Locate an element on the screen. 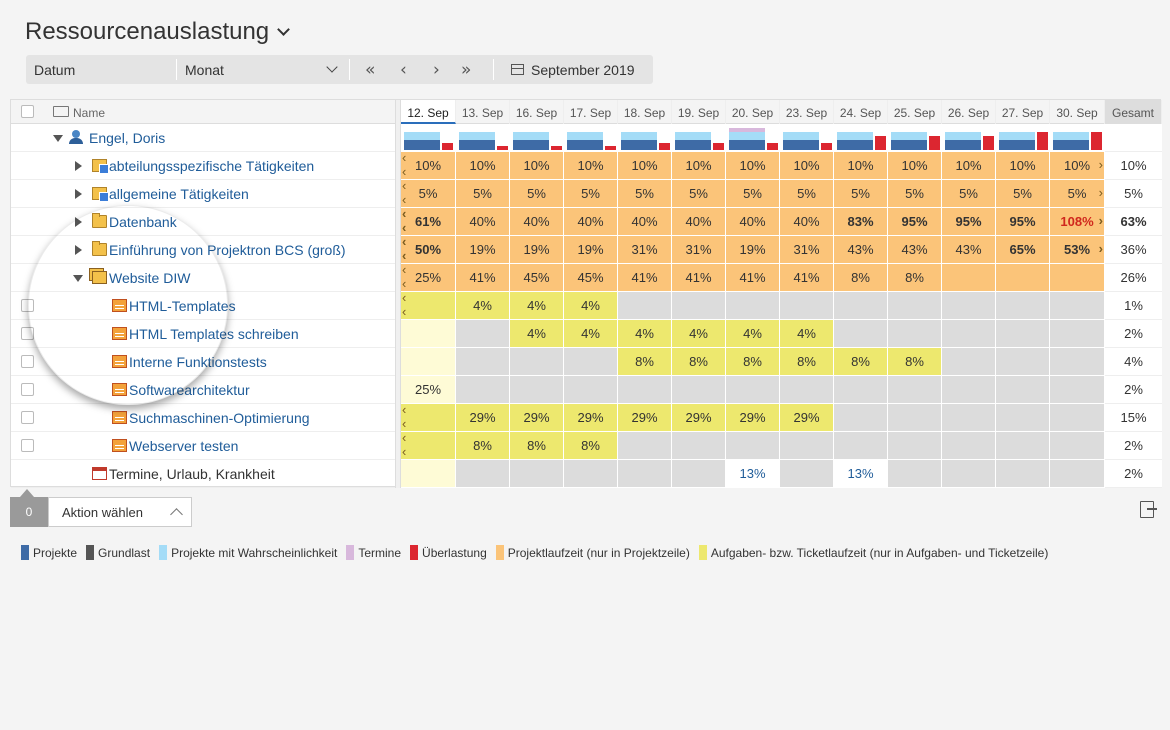  chevron-down-icon is located at coordinates (332, 67).